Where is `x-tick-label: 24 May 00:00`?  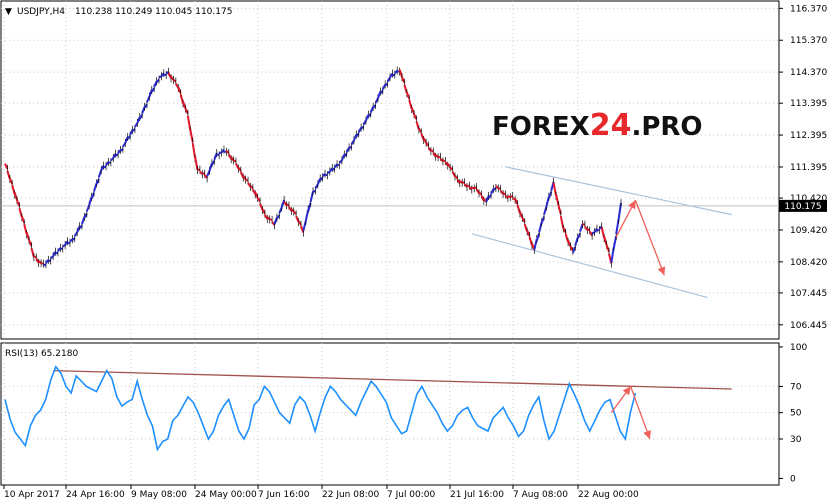 x-tick-label: 24 May 00:00 is located at coordinates (226, 495).